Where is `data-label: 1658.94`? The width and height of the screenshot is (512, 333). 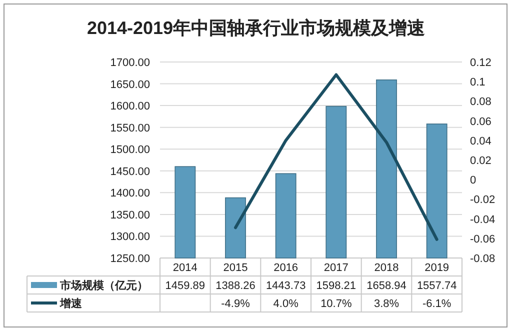
data-label: 1658.94 is located at coordinates (386, 286).